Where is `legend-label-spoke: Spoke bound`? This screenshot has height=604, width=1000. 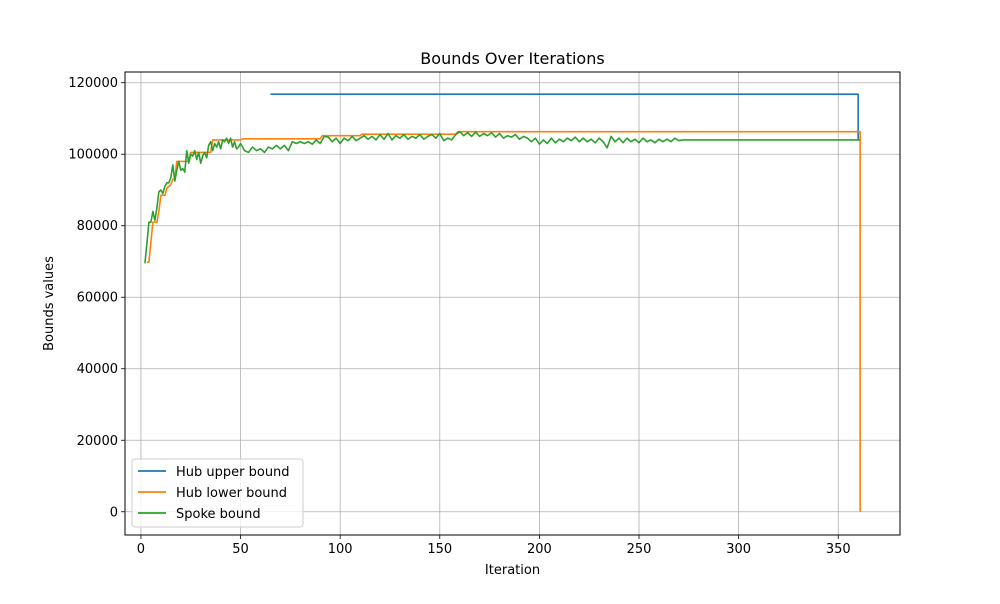
legend-label-spoke: Spoke bound is located at coordinates (218, 514).